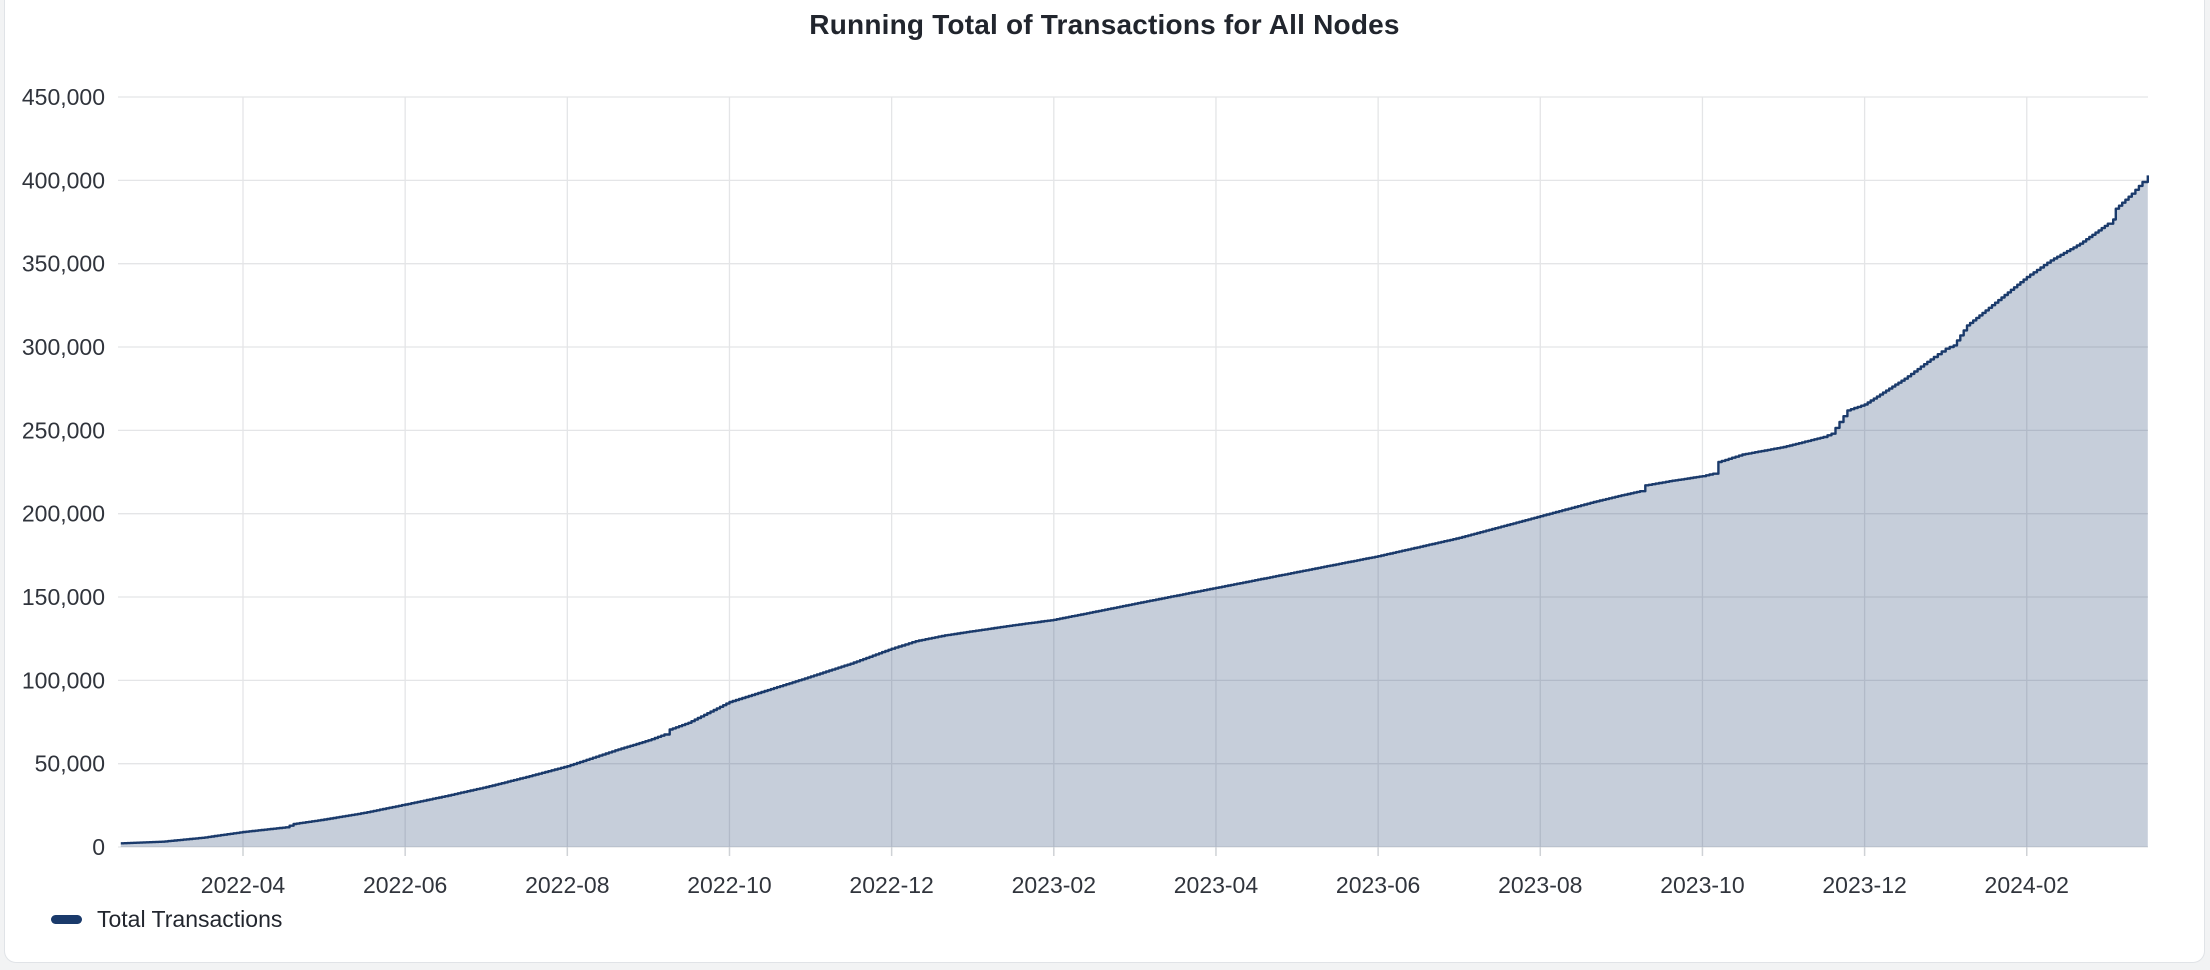  What do you see at coordinates (1378, 885) in the screenshot?
I see `x-tick-label: 2023-06` at bounding box center [1378, 885].